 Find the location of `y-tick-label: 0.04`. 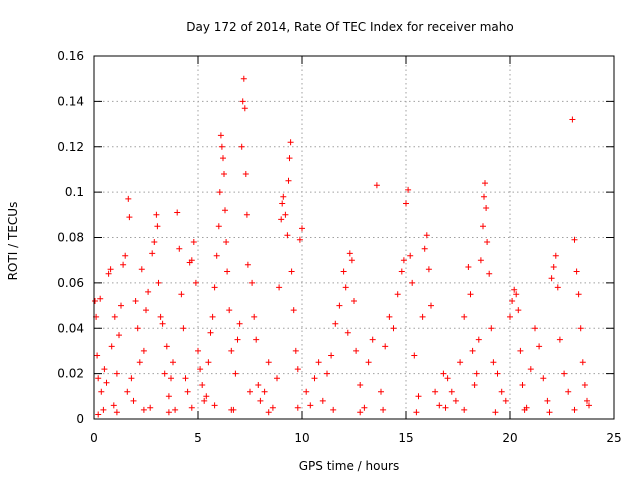

y-tick-label: 0.04 is located at coordinates (70, 328).